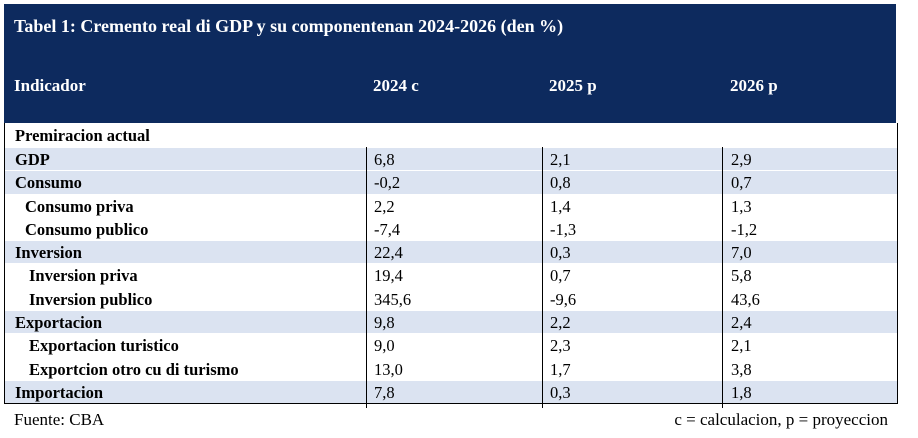  Describe the element at coordinates (741, 369) in the screenshot. I see `value-2026: 3,8` at that location.